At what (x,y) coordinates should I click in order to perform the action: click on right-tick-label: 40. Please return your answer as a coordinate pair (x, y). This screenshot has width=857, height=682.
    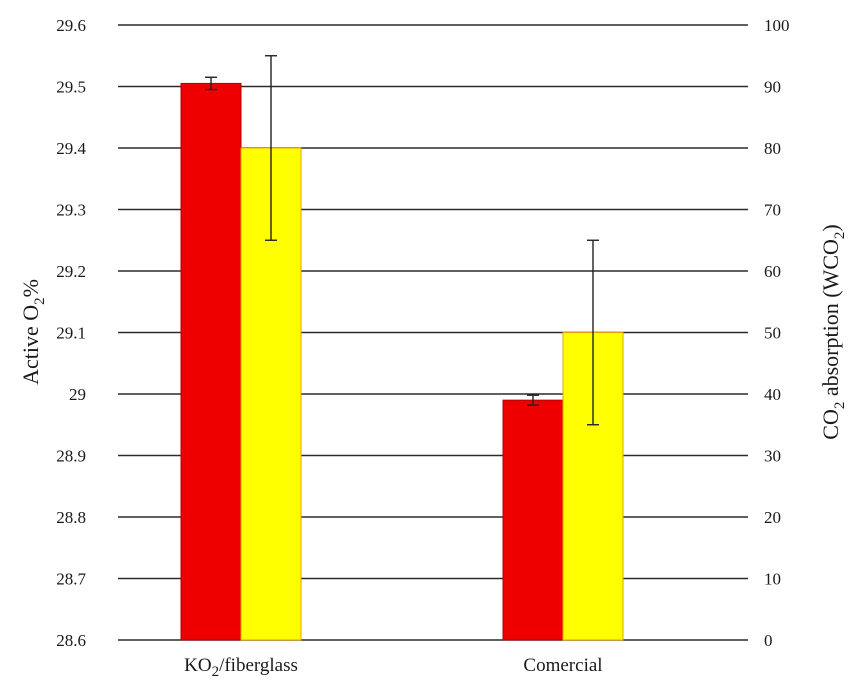
    Looking at the image, I should click on (772, 394).